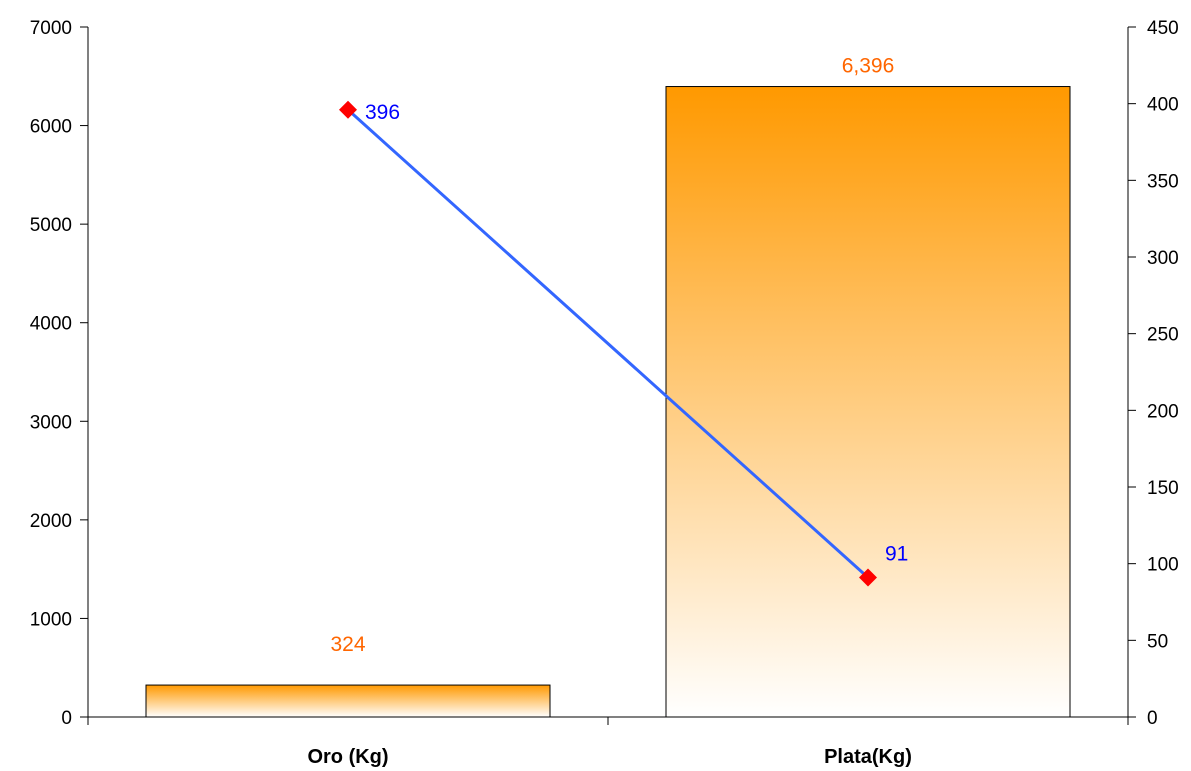 Image resolution: width=1191 pixels, height=771 pixels. Describe the element at coordinates (1157, 641) in the screenshot. I see `y-right-tick-label: 50` at that location.